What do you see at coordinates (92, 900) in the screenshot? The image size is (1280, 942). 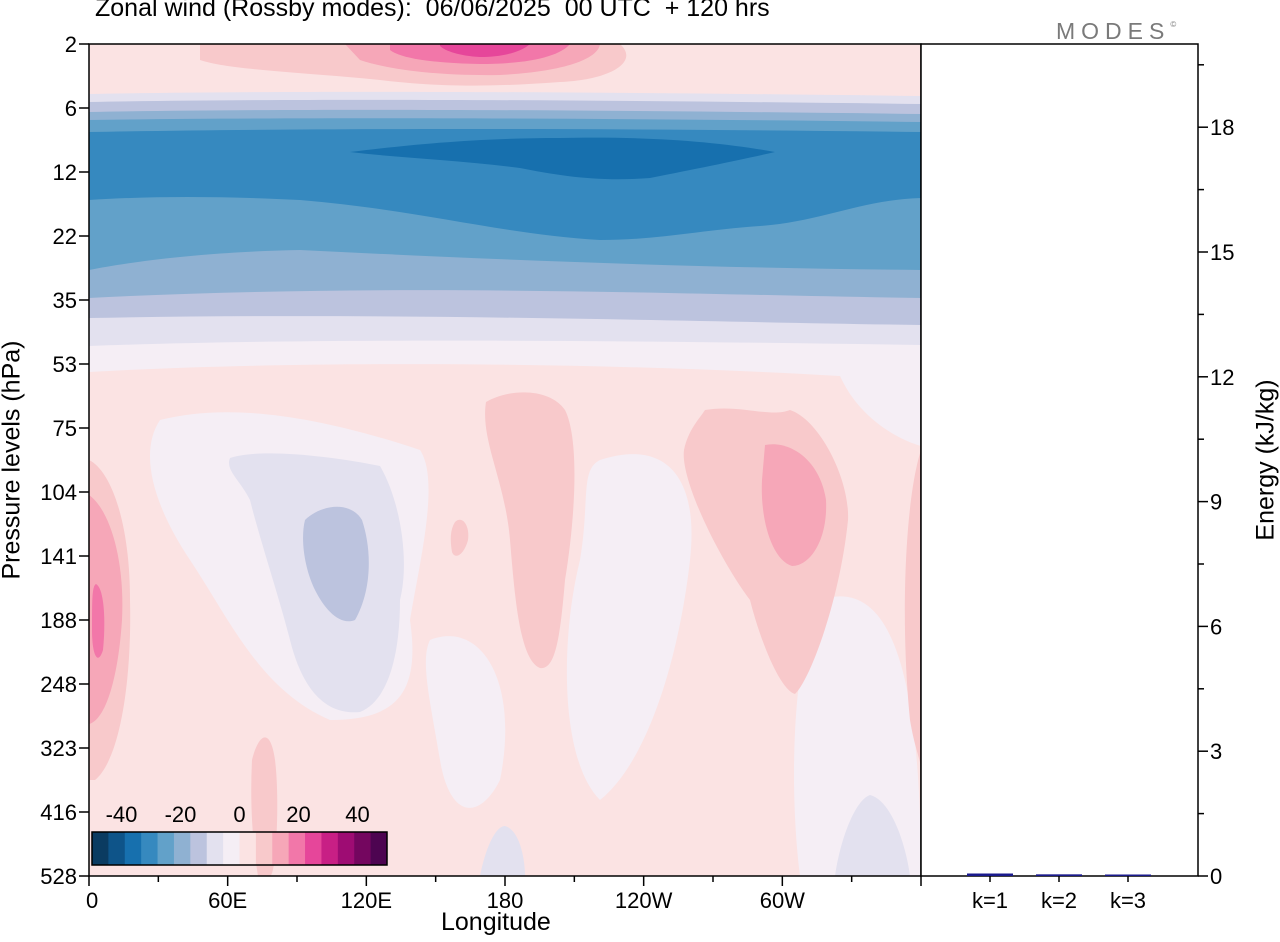 I see `x-tick-label: 0` at bounding box center [92, 900].